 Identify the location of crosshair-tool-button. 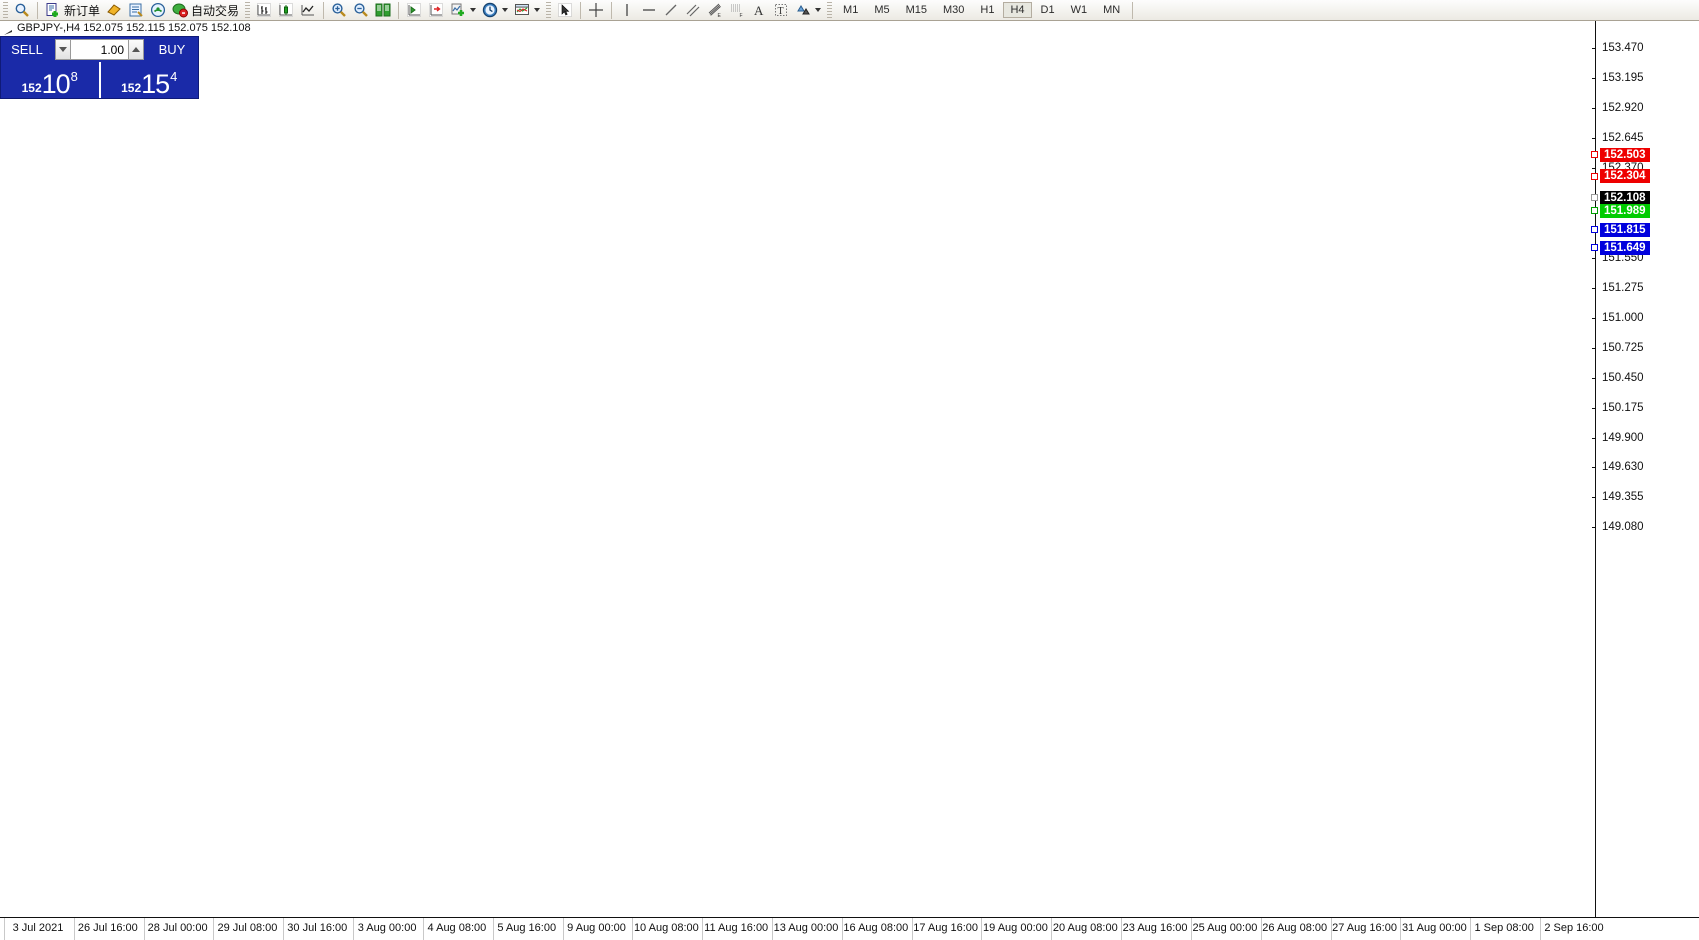
(596, 10).